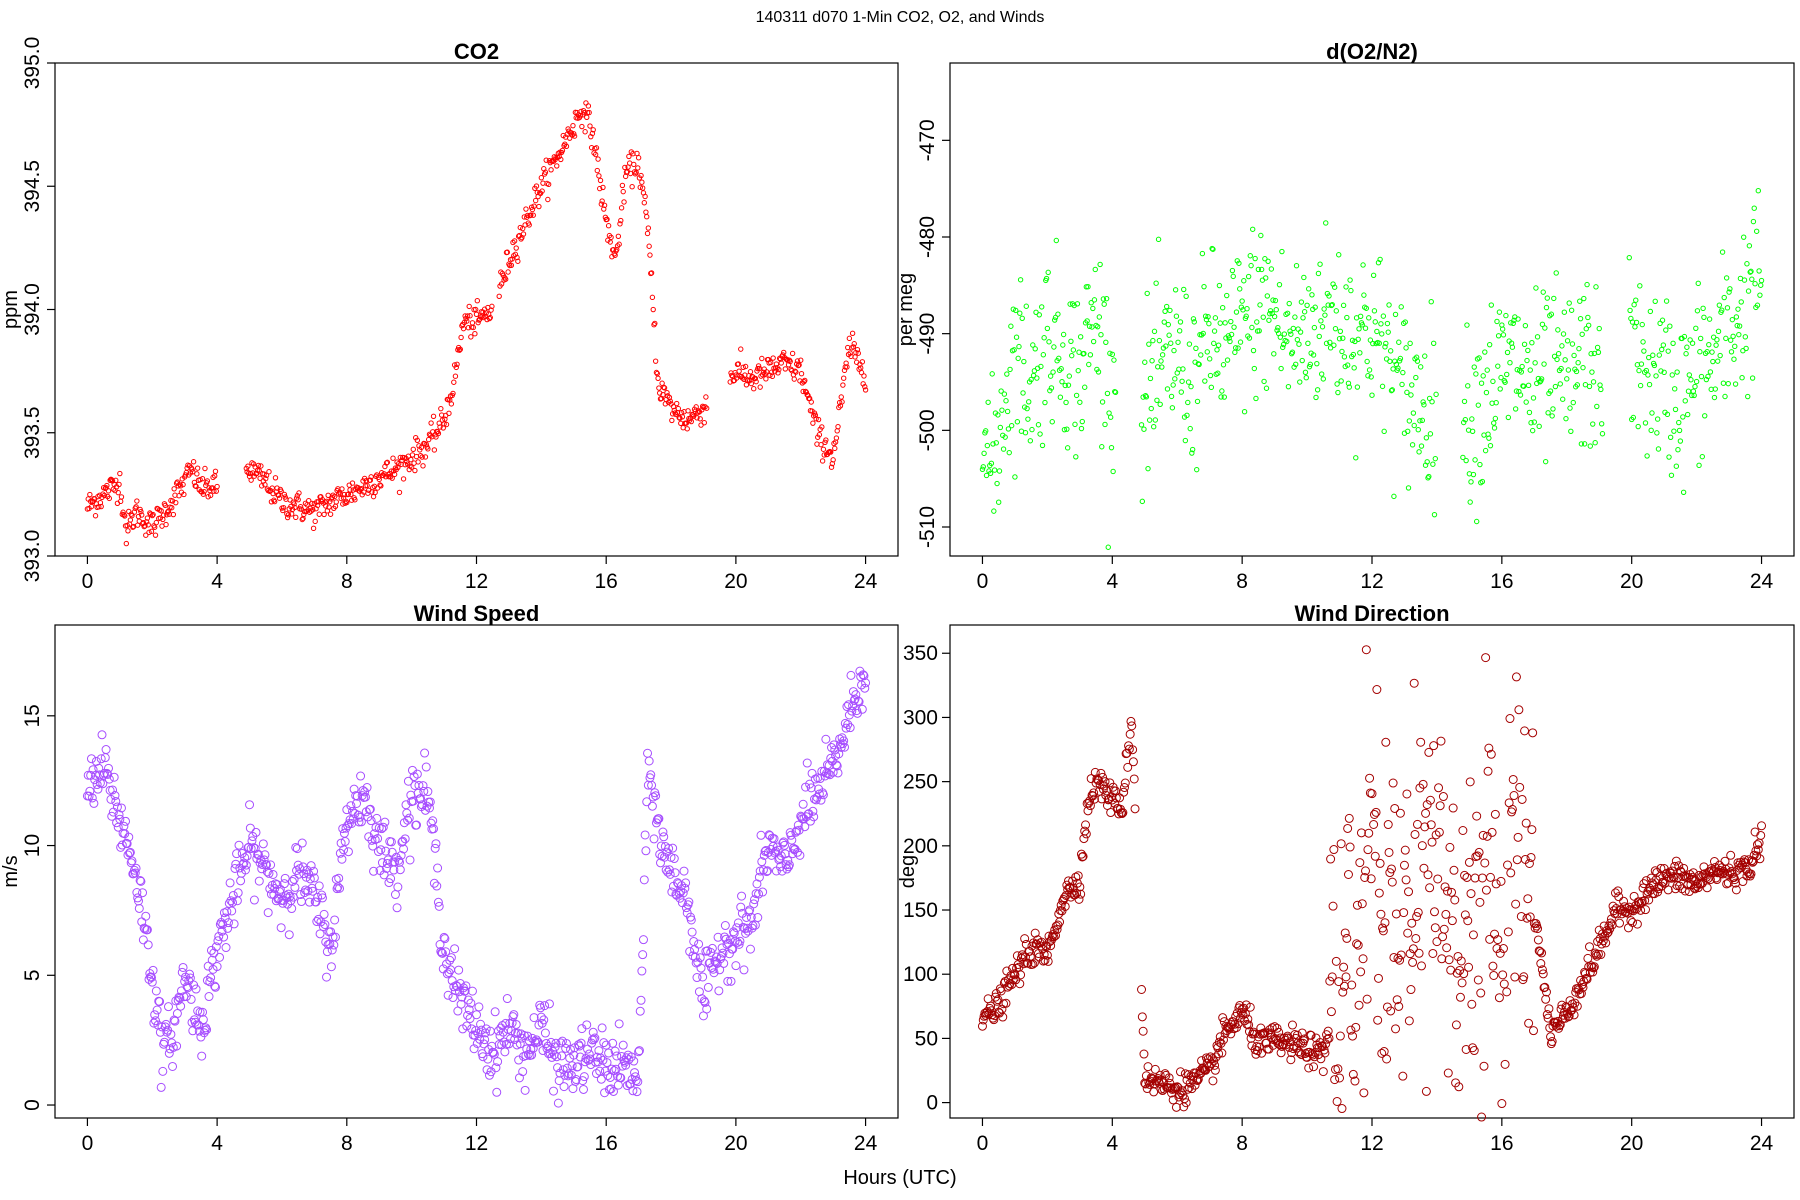 This screenshot has width=1800, height=1200. Describe the element at coordinates (480, 1136) in the screenshot. I see `wind_speed-x-axis: 0 4 8 12 16 20 24` at that location.